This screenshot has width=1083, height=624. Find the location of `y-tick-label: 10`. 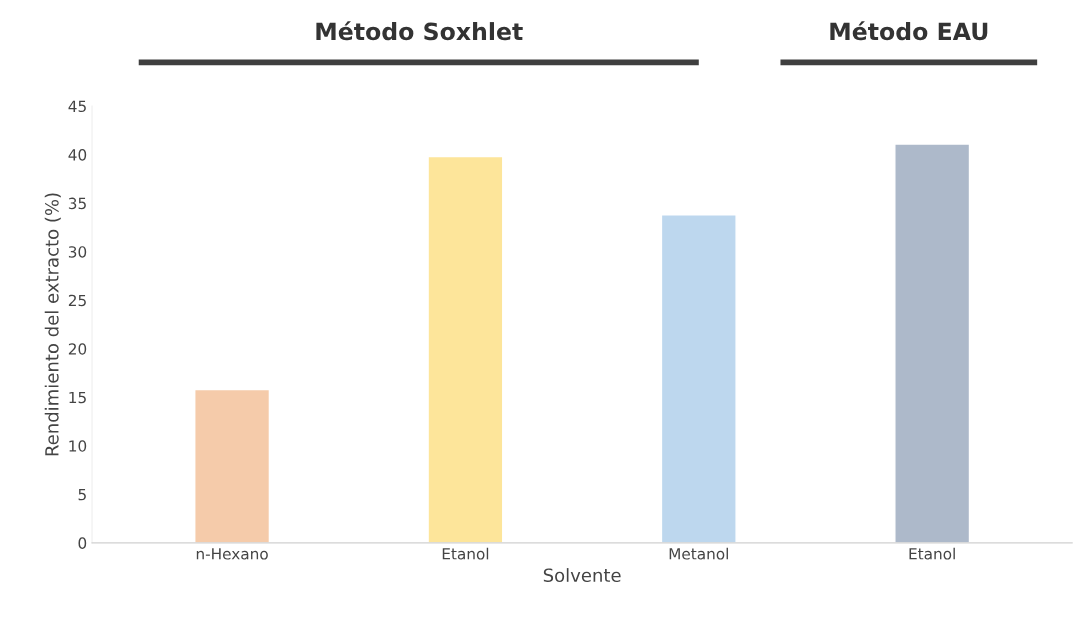

y-tick-label: 10 is located at coordinates (78, 446).